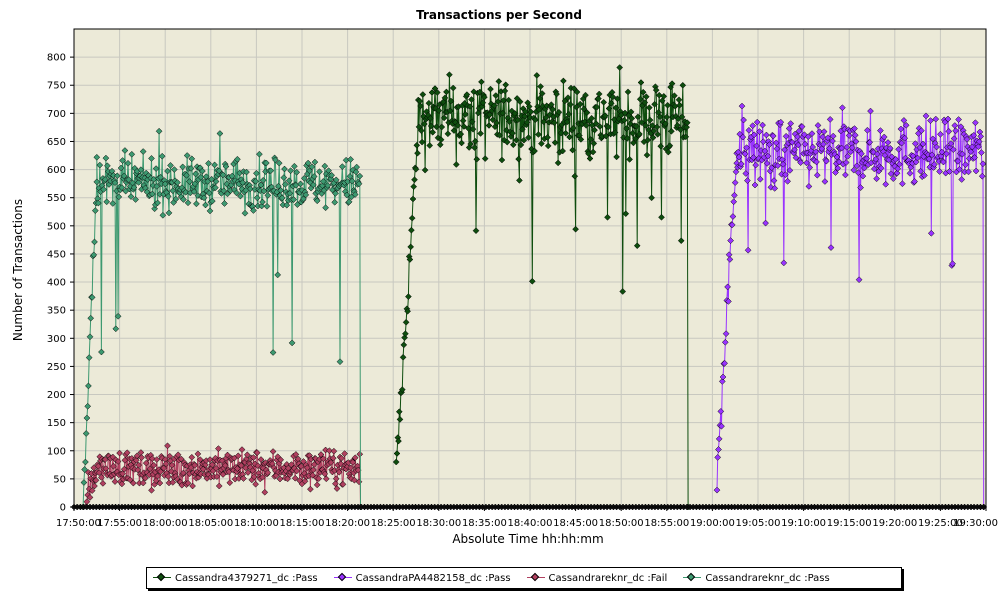  I want to click on y-tick-label: 100, so click(56, 451).